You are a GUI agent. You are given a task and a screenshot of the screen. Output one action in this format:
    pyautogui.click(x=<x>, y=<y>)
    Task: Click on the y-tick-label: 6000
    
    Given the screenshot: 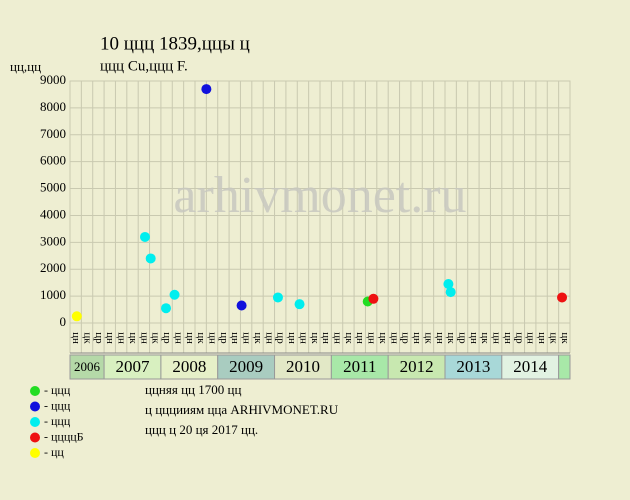 What is the action you would take?
    pyautogui.click(x=53, y=160)
    